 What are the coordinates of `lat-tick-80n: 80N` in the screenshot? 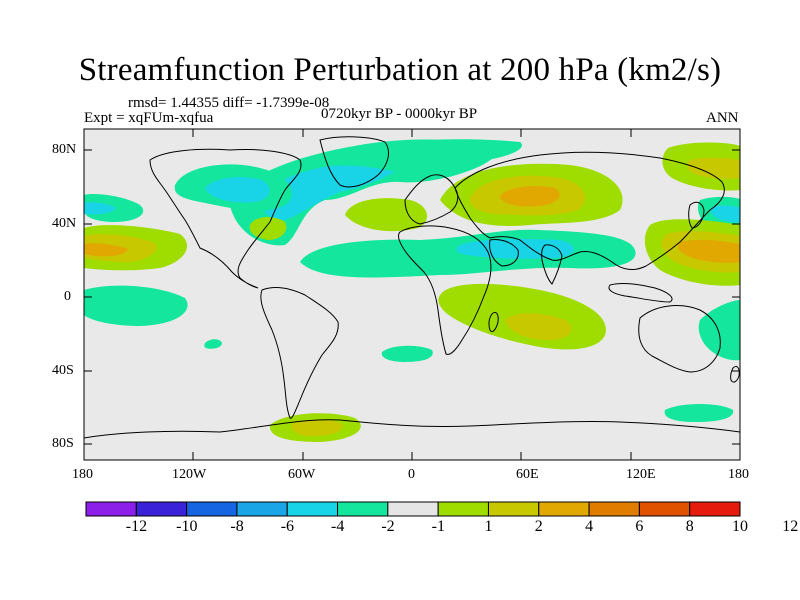 It's located at (64, 149).